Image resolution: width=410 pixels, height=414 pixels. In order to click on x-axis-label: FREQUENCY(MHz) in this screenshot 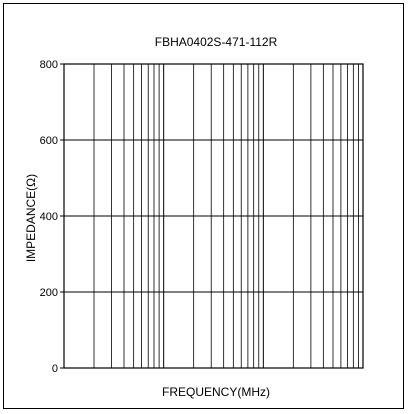, I will do `click(216, 392)`.